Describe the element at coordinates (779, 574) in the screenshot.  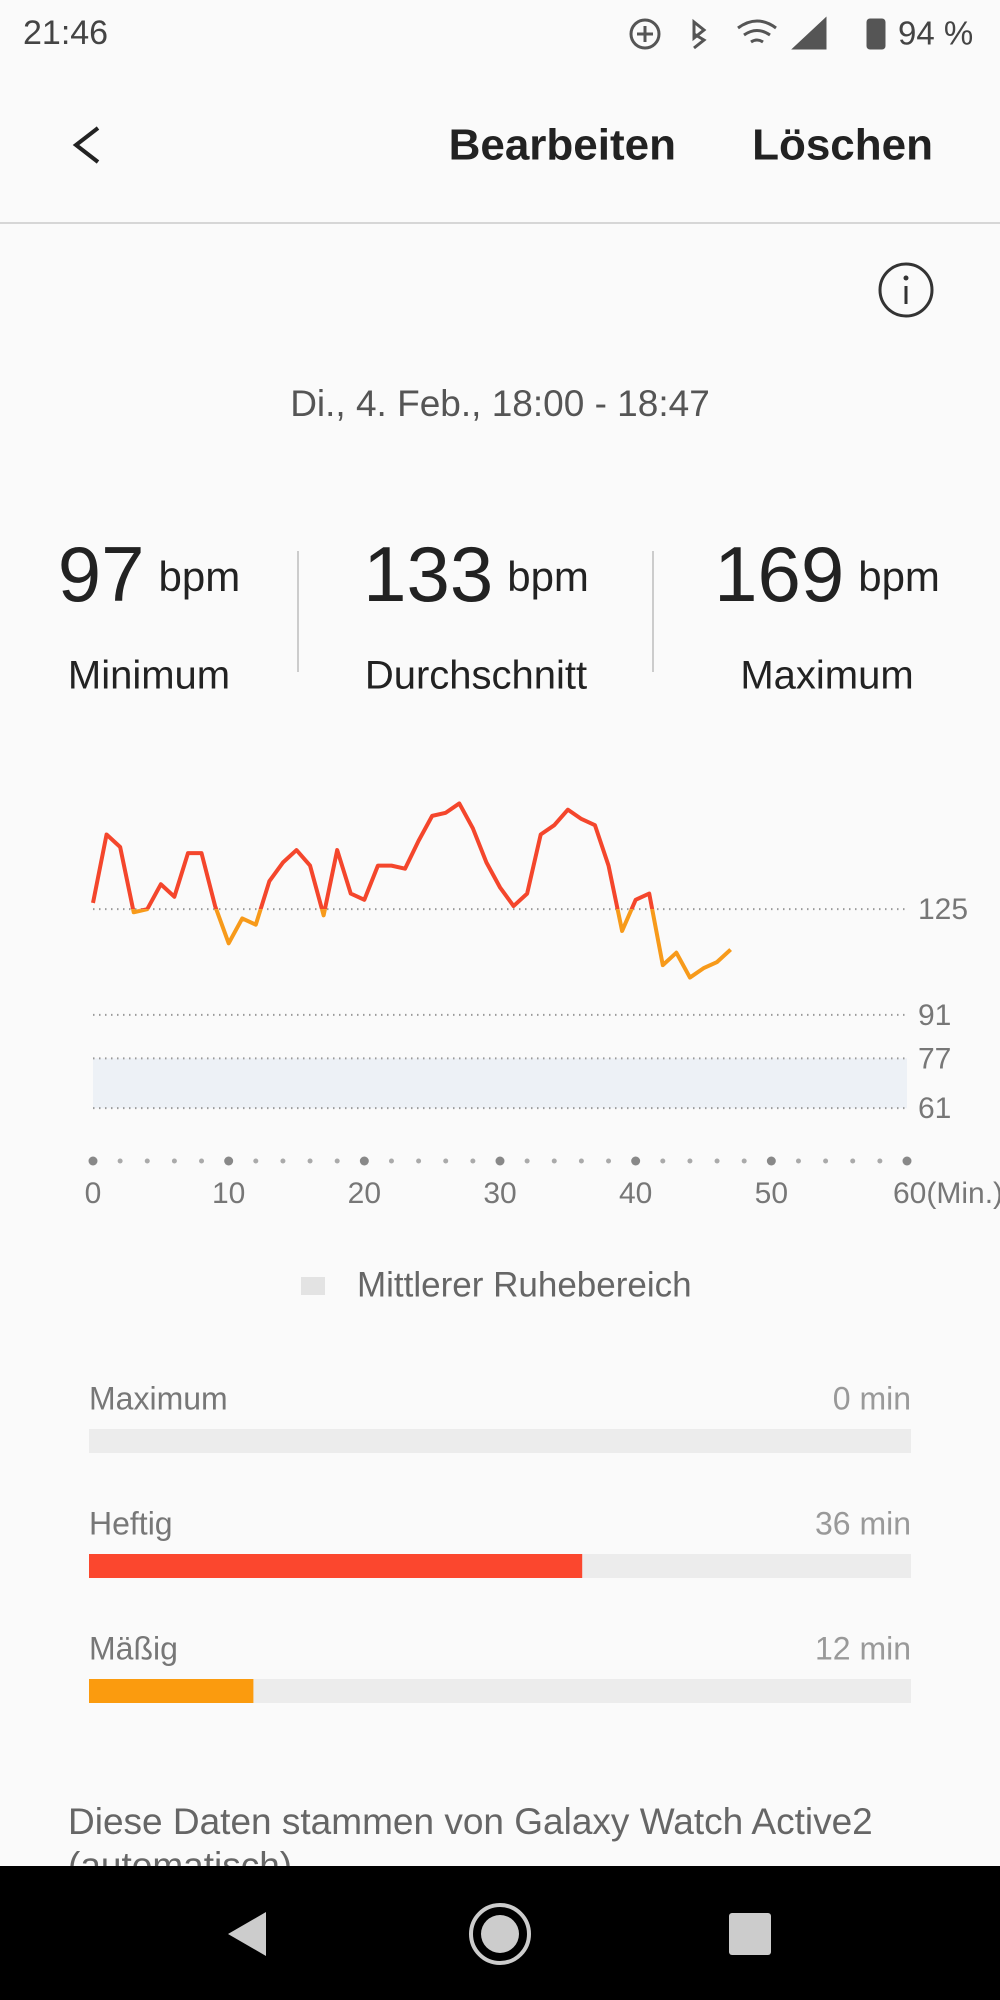
I see `stat-value: 169` at that location.